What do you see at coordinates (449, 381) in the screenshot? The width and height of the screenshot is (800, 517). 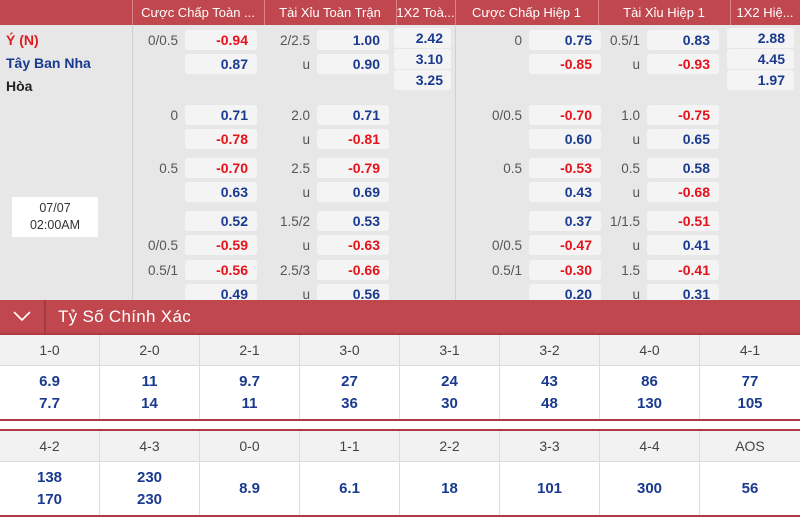 I see `odds-home: 24` at bounding box center [449, 381].